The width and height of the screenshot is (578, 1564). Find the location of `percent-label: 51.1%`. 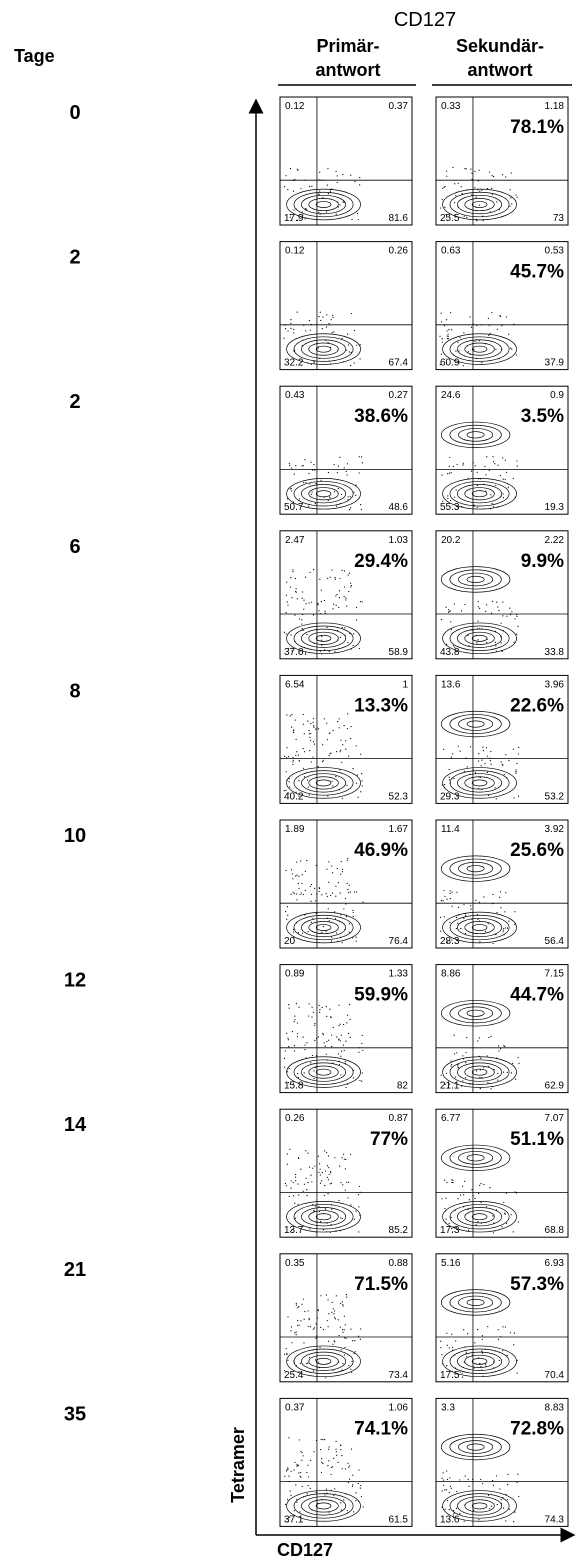

percent-label: 51.1% is located at coordinates (537, 1139).